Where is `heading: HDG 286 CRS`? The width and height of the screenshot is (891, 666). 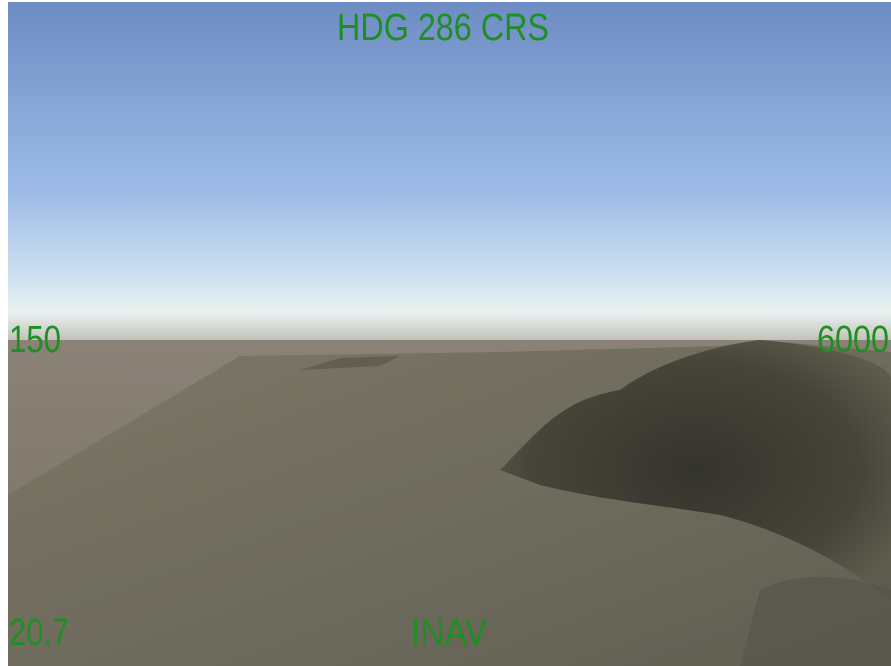 heading: HDG 286 CRS is located at coordinates (443, 28).